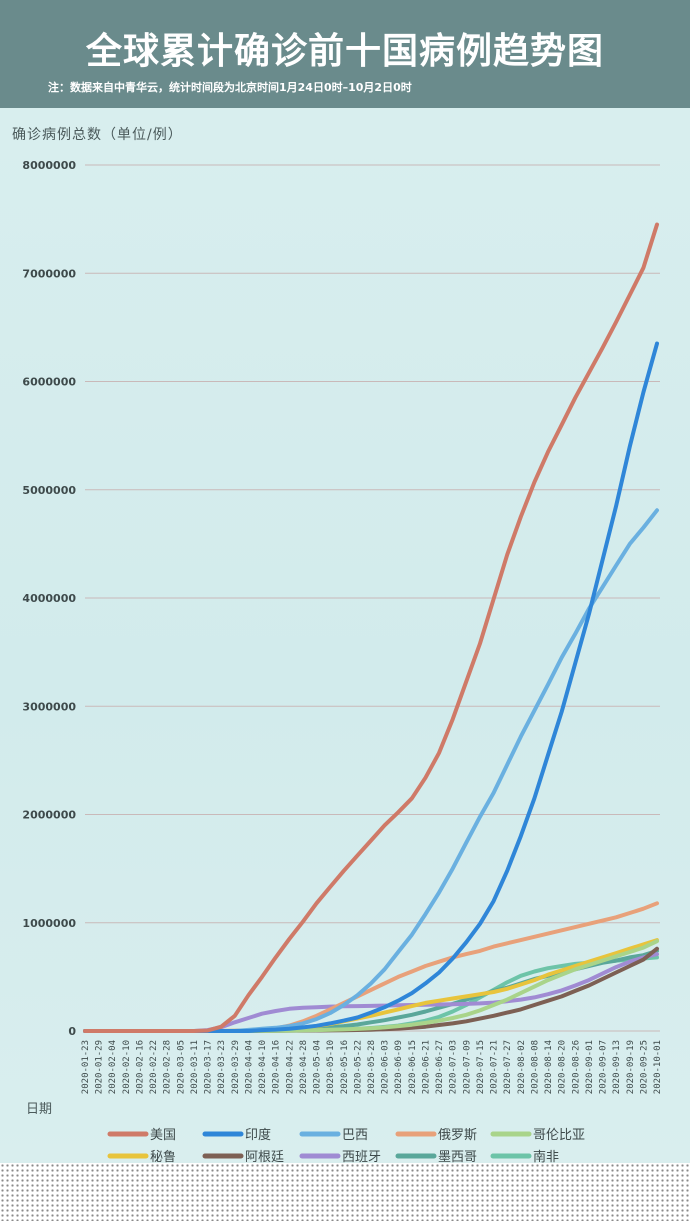 This screenshot has width=690, height=1221. What do you see at coordinates (140, 1067) in the screenshot?
I see `x-tick-label: 2020-02-16` at bounding box center [140, 1067].